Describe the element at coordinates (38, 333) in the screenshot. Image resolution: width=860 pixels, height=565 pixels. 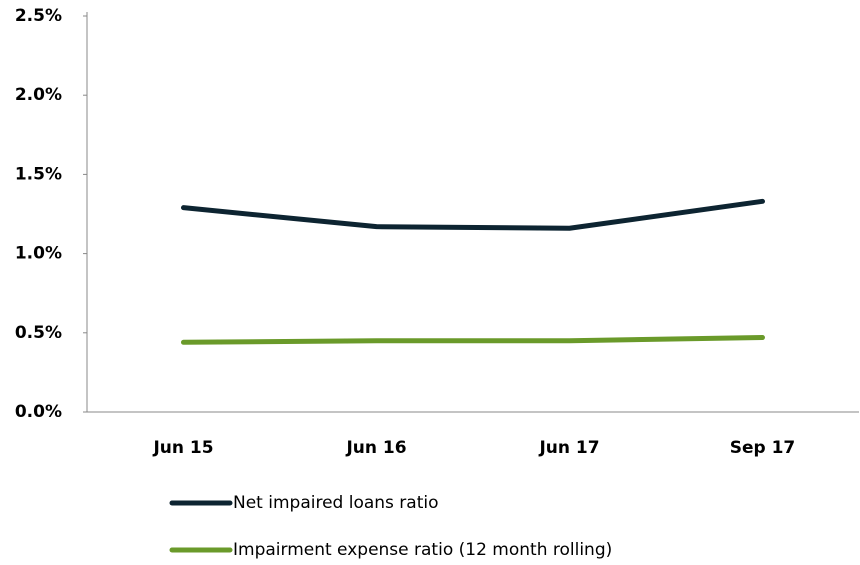
I see `y-tick-label: 0.5%` at that location.